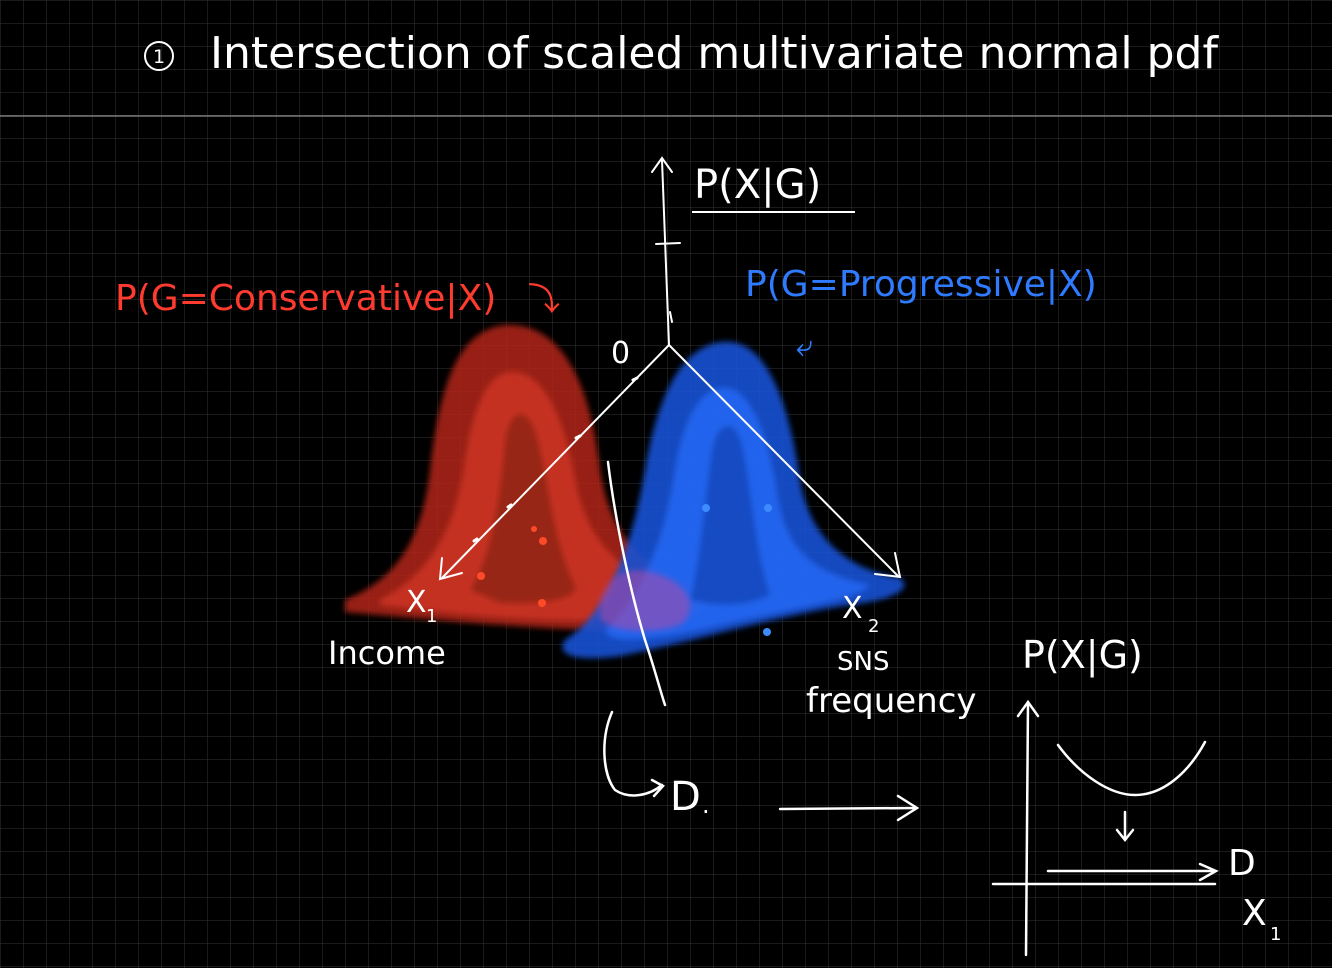 This screenshot has height=968, width=1332. What do you see at coordinates (1105, 828) in the screenshot?
I see `inset-plot` at bounding box center [1105, 828].